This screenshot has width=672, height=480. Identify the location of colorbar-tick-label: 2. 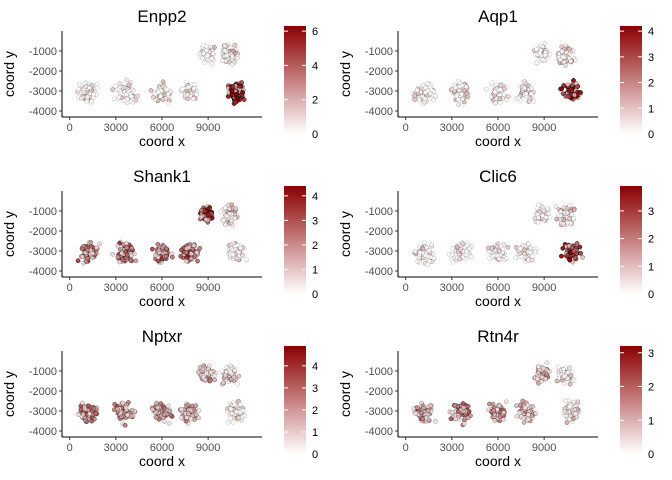
(315, 411).